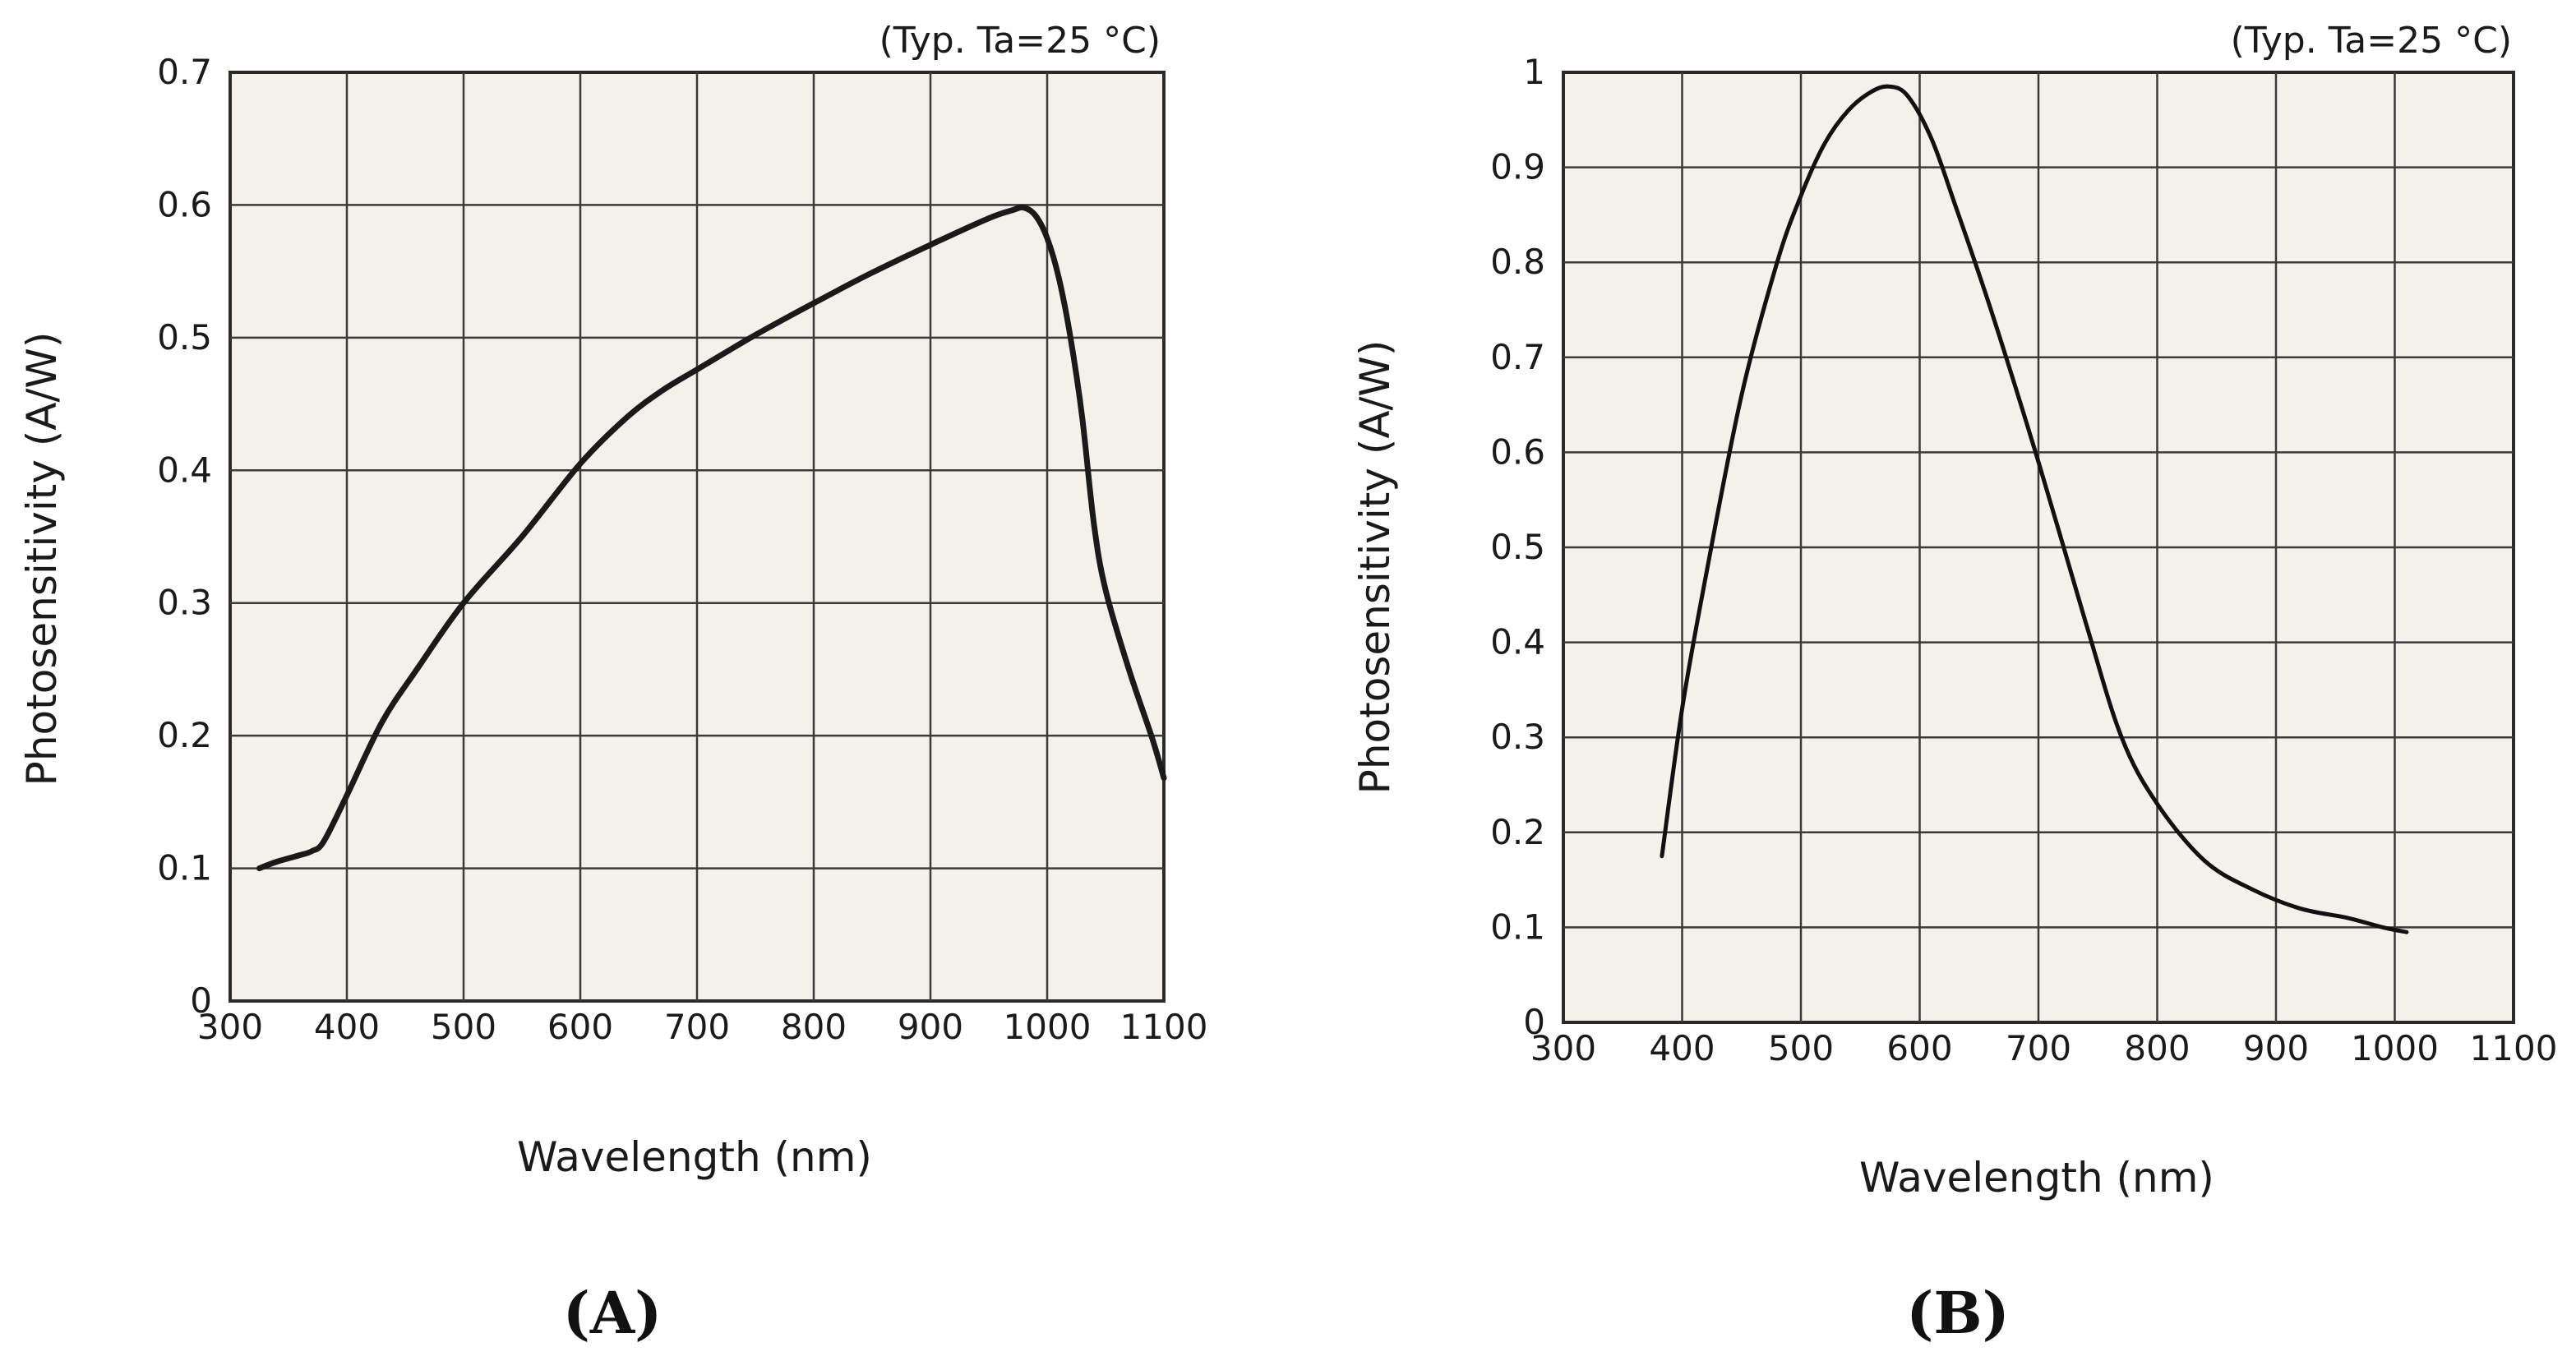 The width and height of the screenshot is (2576, 1370). Describe the element at coordinates (2395, 1048) in the screenshot. I see `x-tick-label-b: 1000` at that location.